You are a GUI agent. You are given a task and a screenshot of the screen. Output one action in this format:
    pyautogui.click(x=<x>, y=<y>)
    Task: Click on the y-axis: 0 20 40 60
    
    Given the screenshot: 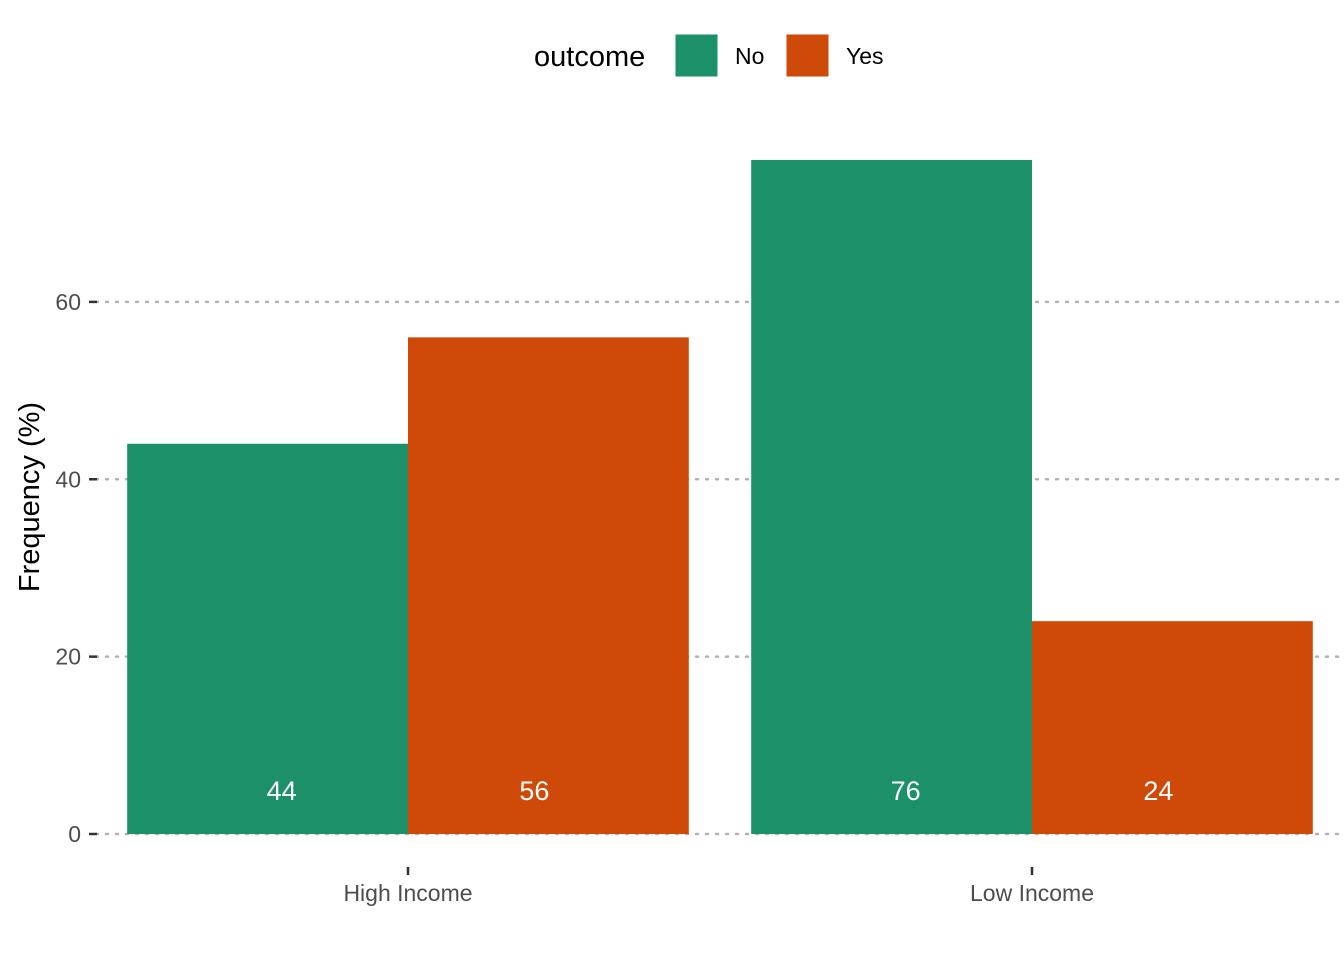 What is the action you would take?
    pyautogui.click(x=76, y=568)
    